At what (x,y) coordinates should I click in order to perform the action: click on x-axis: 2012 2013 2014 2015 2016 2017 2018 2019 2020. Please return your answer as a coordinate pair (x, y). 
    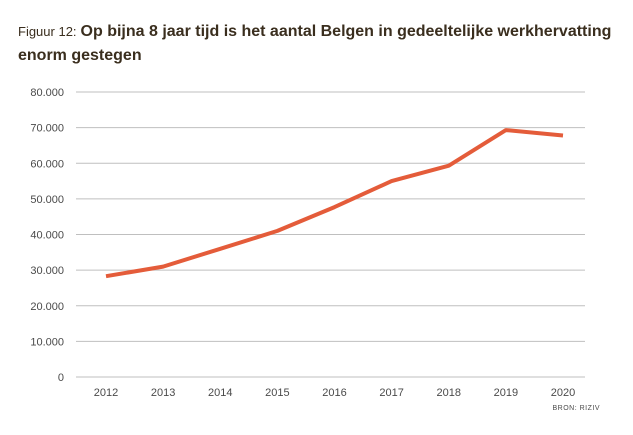
    Looking at the image, I should click on (334, 393).